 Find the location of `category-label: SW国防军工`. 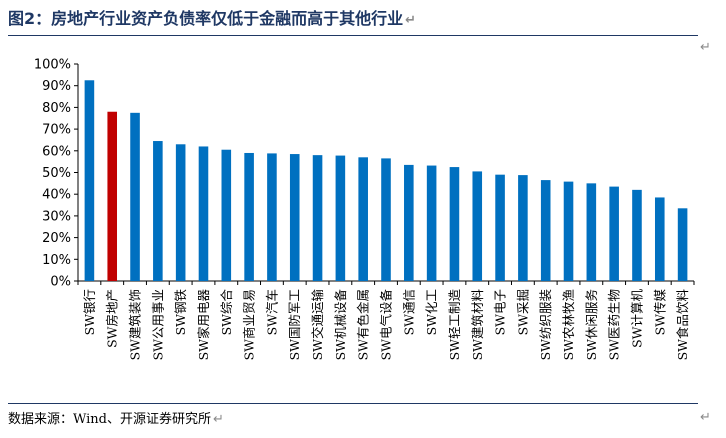

category-label: SW国防军工 is located at coordinates (294, 324).